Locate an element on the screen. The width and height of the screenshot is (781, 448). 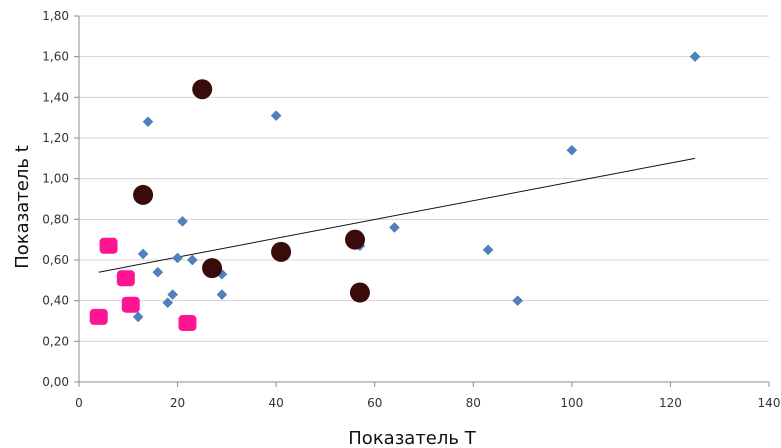
y-tick-label: 0,60 is located at coordinates (55, 260).